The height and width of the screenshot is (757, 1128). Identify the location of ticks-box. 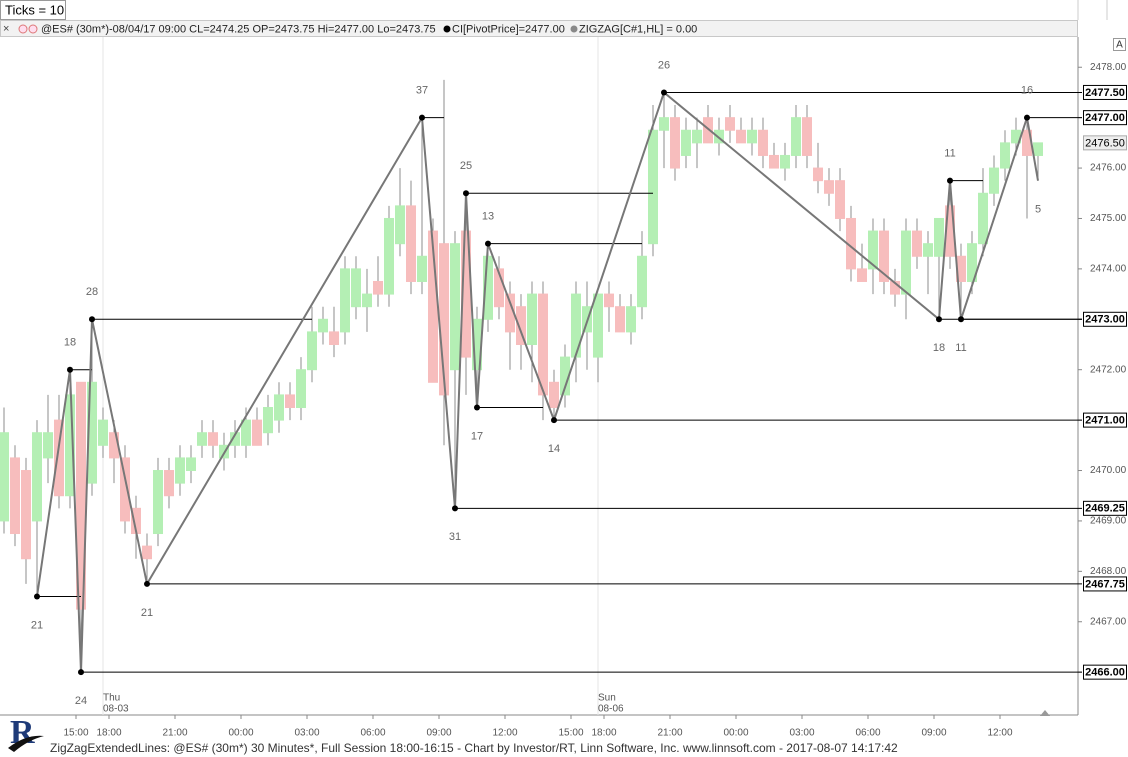
(33, 10).